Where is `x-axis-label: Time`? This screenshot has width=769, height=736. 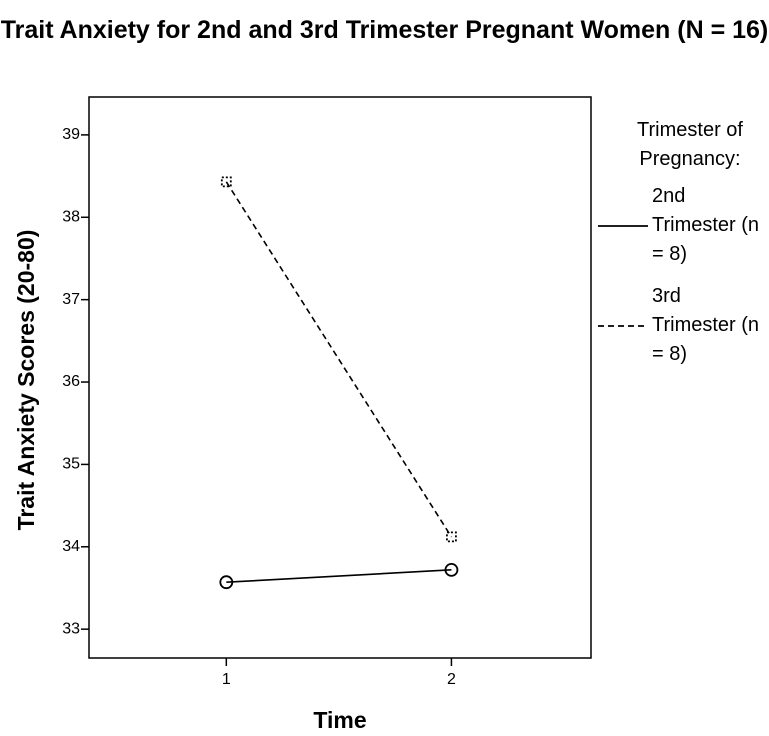 x-axis-label: Time is located at coordinates (339, 720).